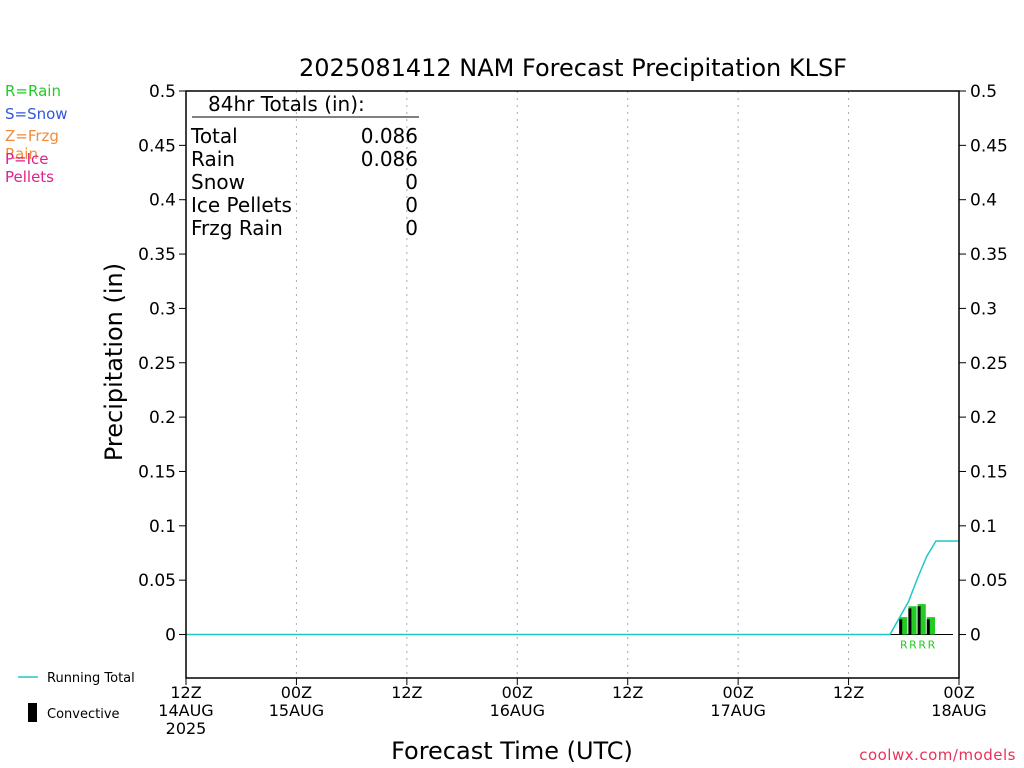 The width and height of the screenshot is (1024, 768). I want to click on running-total-line, so click(572, 588).